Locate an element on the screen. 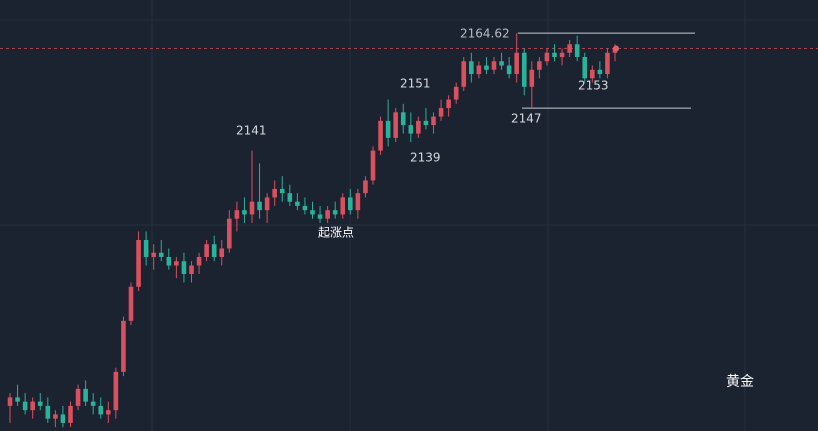 This screenshot has height=431, width=818. annotation: 2153 is located at coordinates (593, 86).